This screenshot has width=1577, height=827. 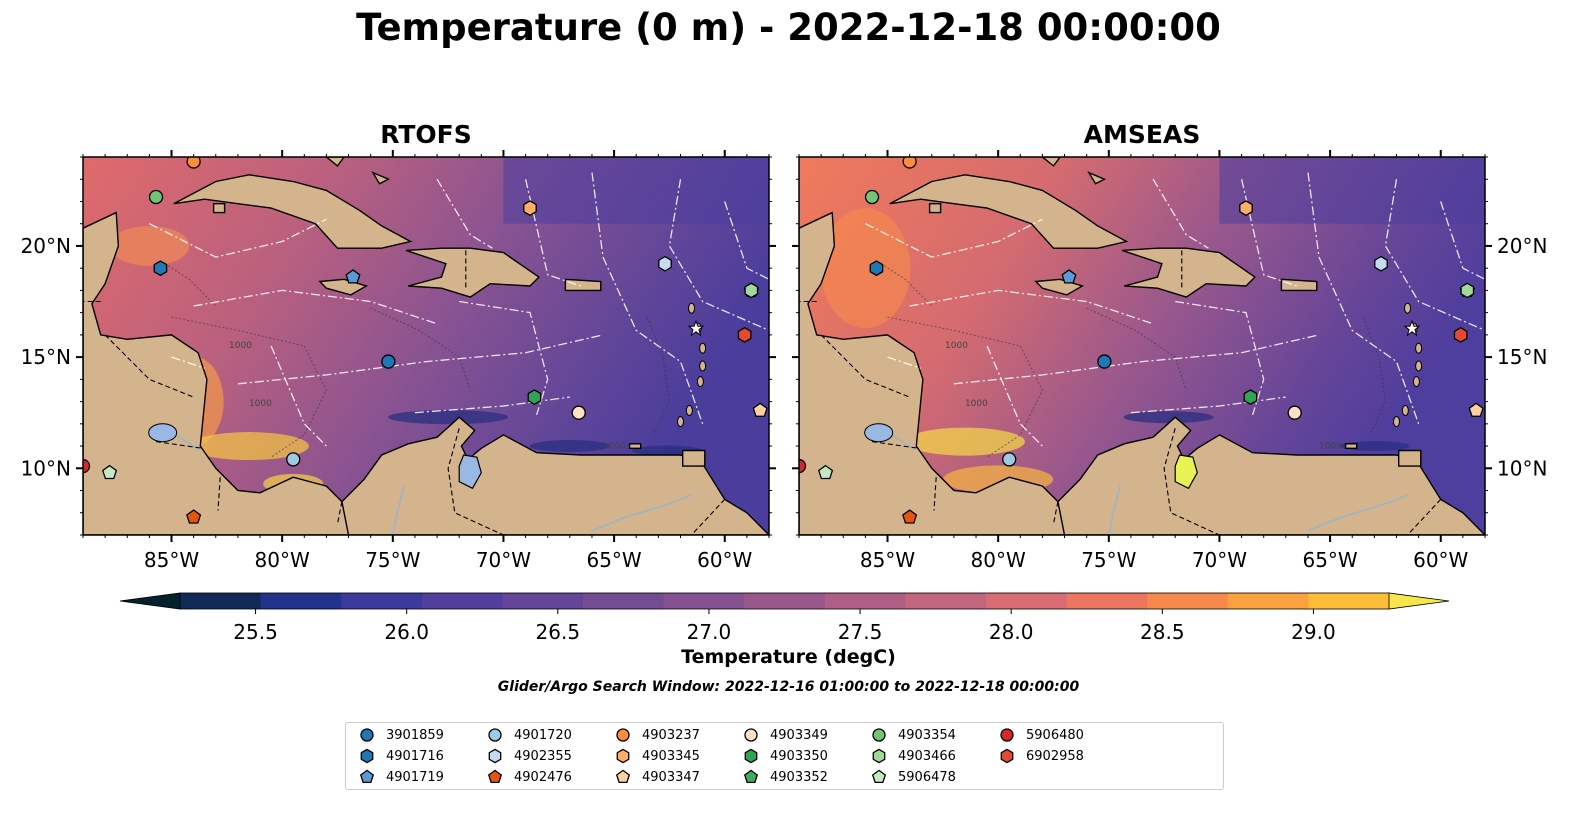 I want to click on legend-item-5906478: 5906478, so click(x=912, y=777).